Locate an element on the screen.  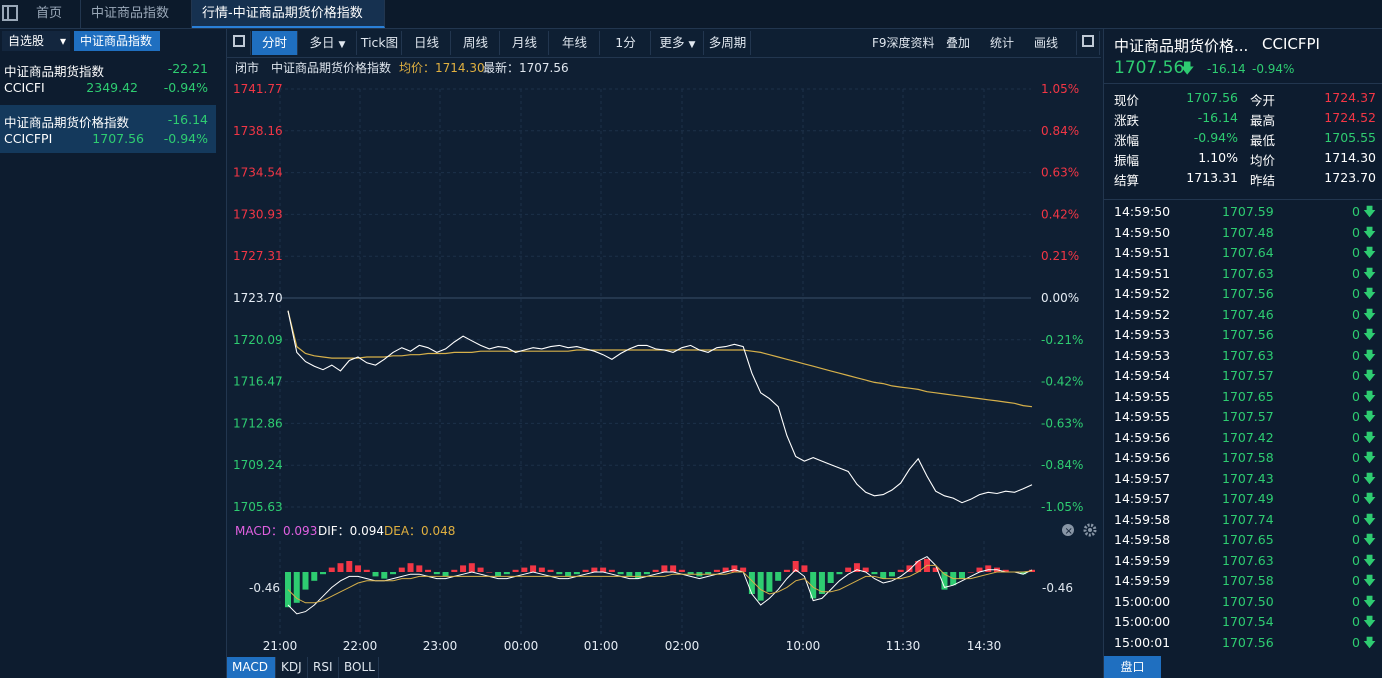
tick-price: 1707.49 is located at coordinates (1248, 498).